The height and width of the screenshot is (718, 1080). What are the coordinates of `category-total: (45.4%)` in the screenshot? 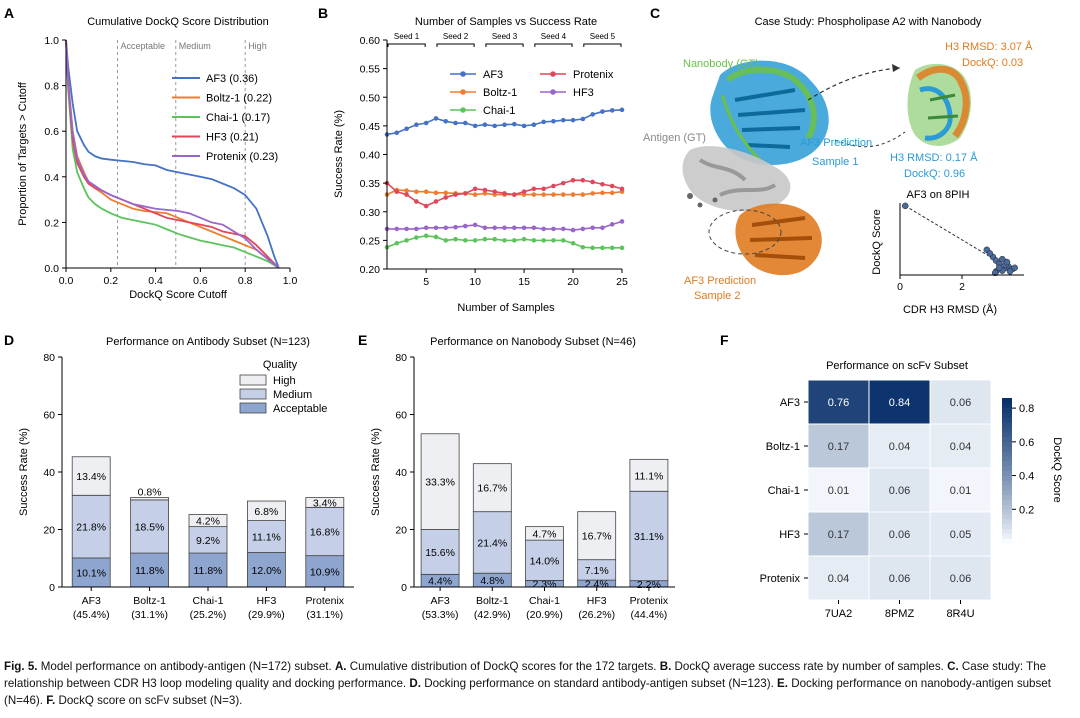 It's located at (91, 615).